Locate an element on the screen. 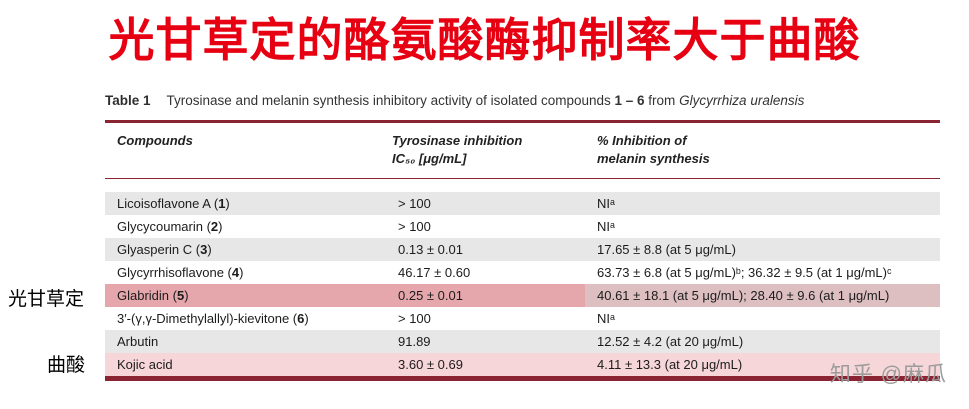  annotation-kojic: 曲酸 is located at coordinates (66, 365).